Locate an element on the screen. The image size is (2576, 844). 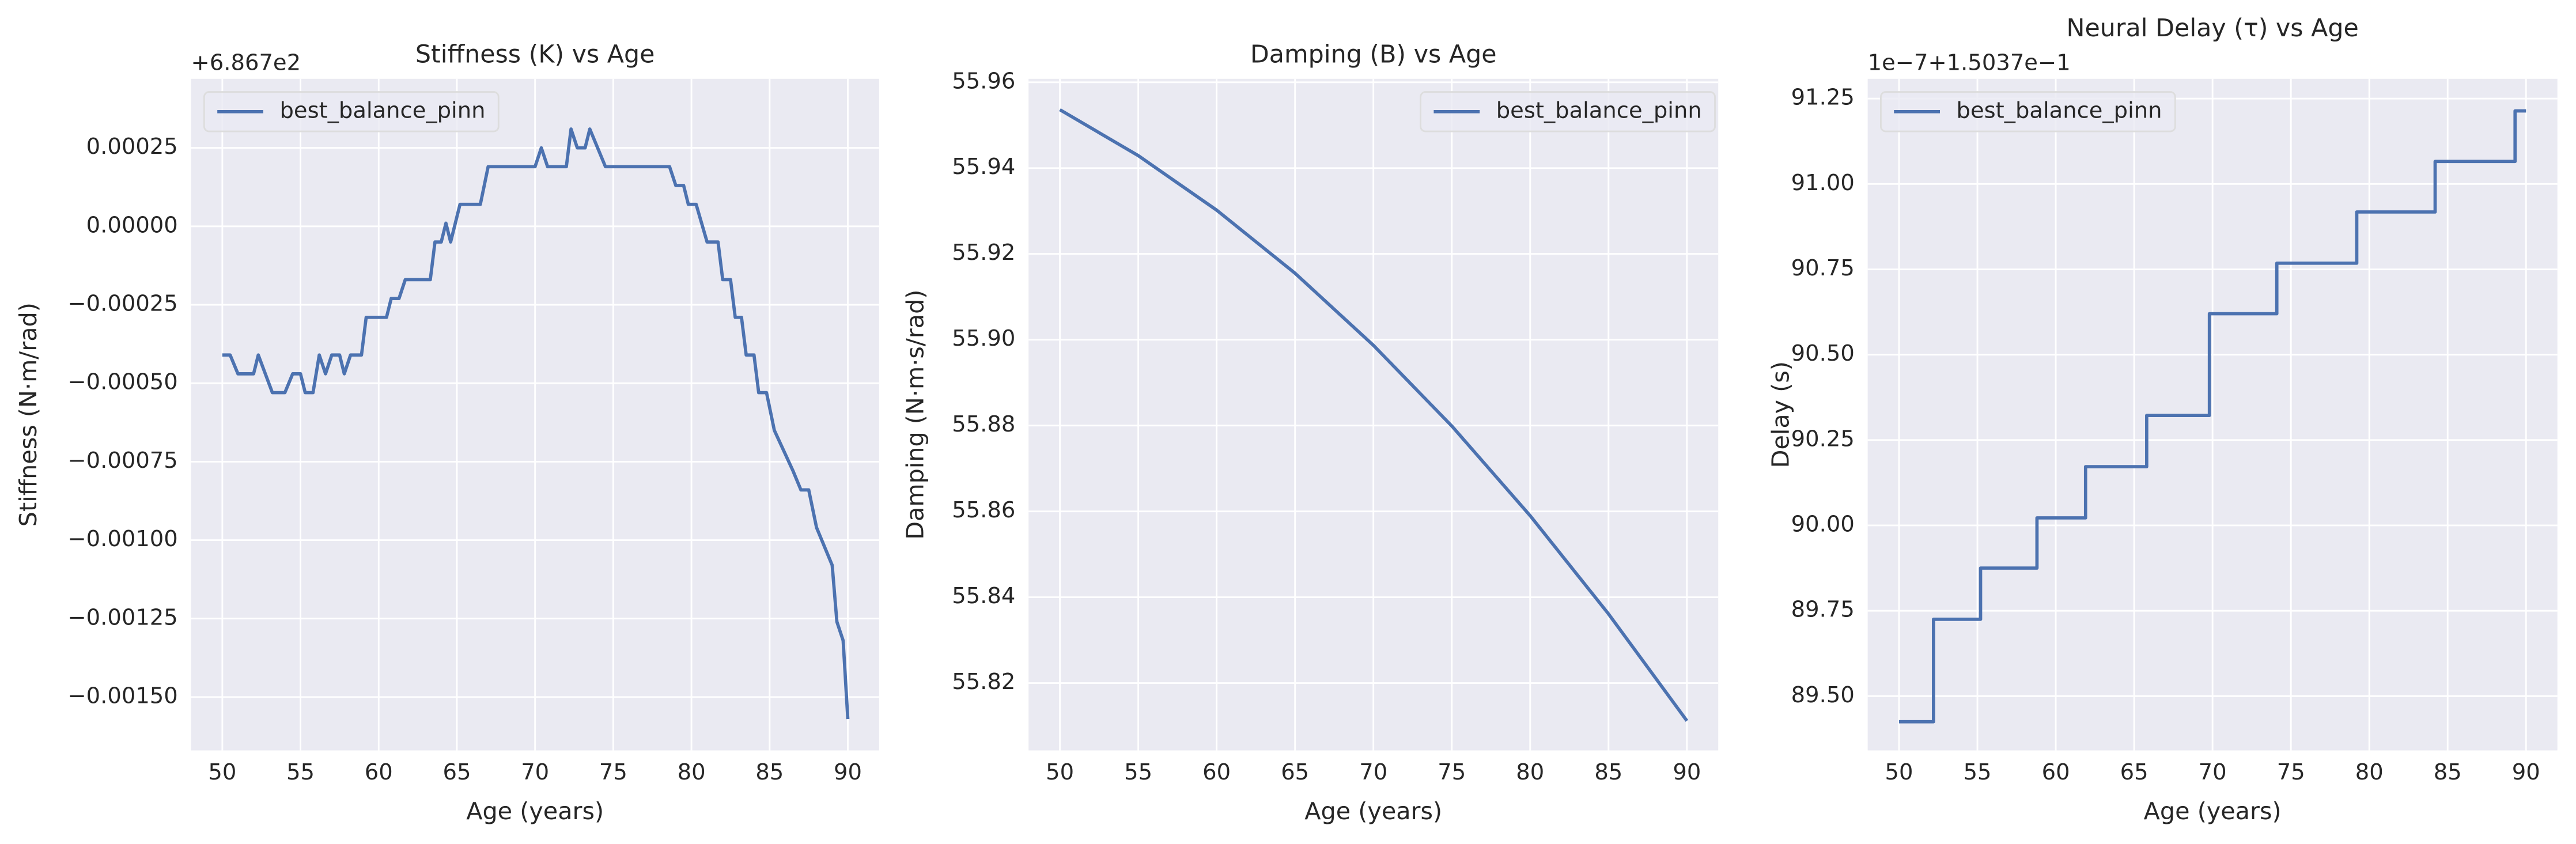
chart-title: Stiffness (K) vs Age is located at coordinates (535, 54).